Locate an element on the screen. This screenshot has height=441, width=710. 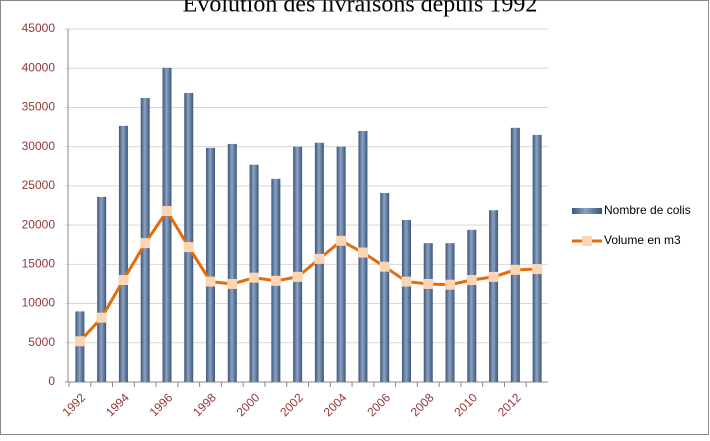
x-tick-label: 2008 is located at coordinates (422, 404).